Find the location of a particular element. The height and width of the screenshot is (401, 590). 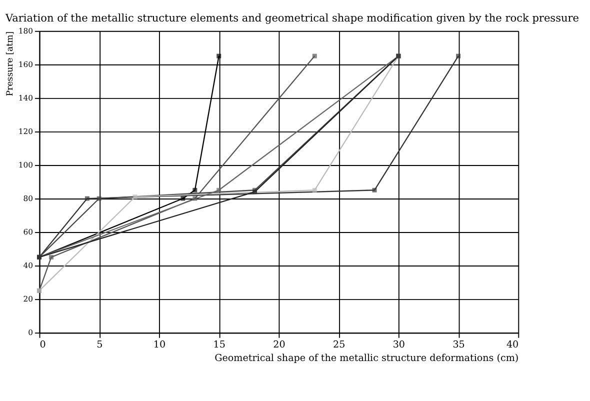

x-tick-label: 20 is located at coordinates (279, 344).